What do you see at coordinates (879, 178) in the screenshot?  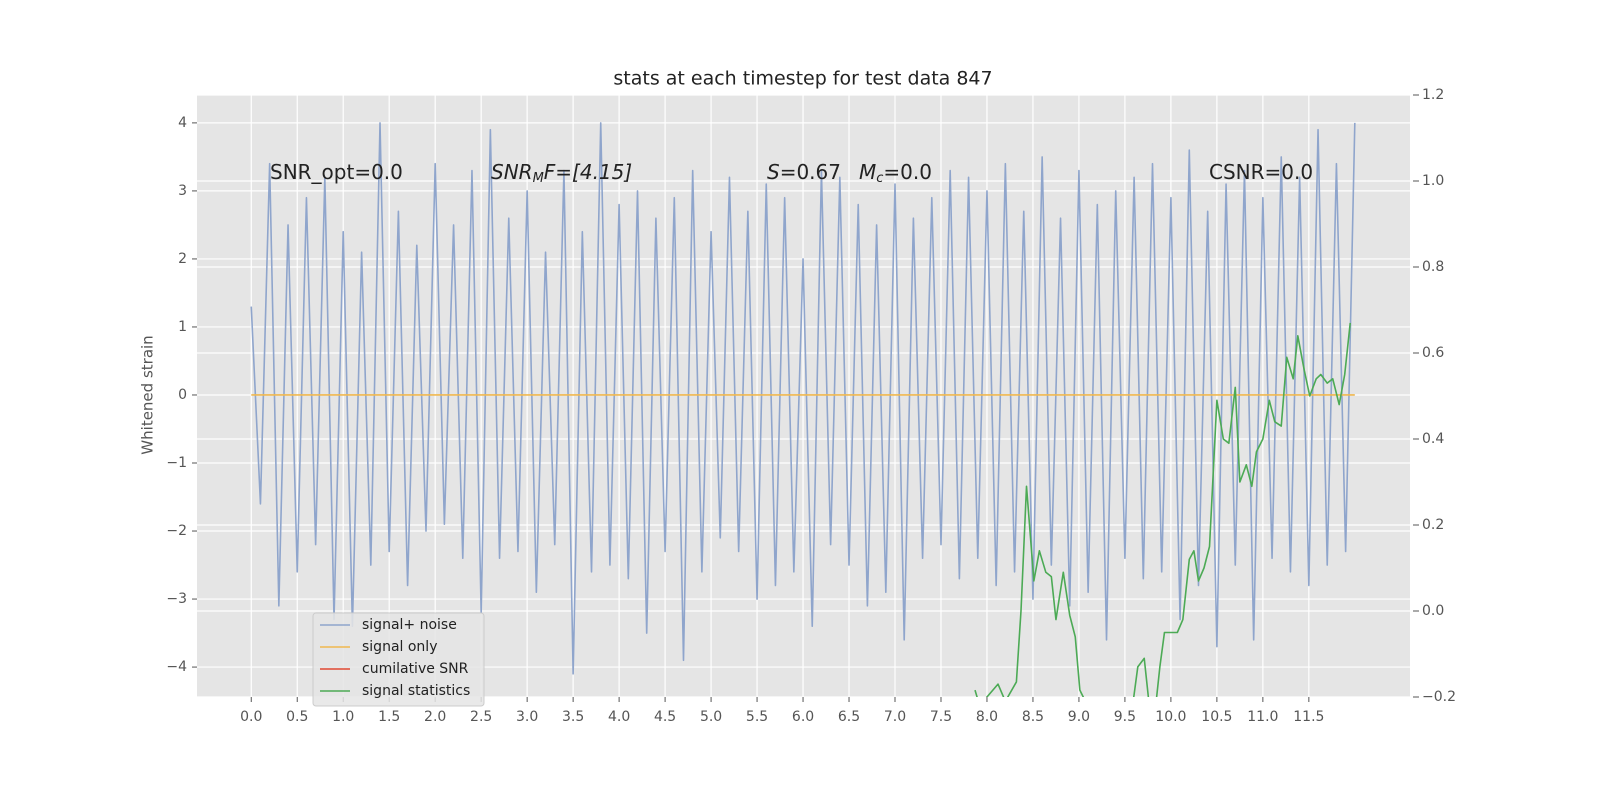 I see `annotation-subscript: c` at bounding box center [879, 178].